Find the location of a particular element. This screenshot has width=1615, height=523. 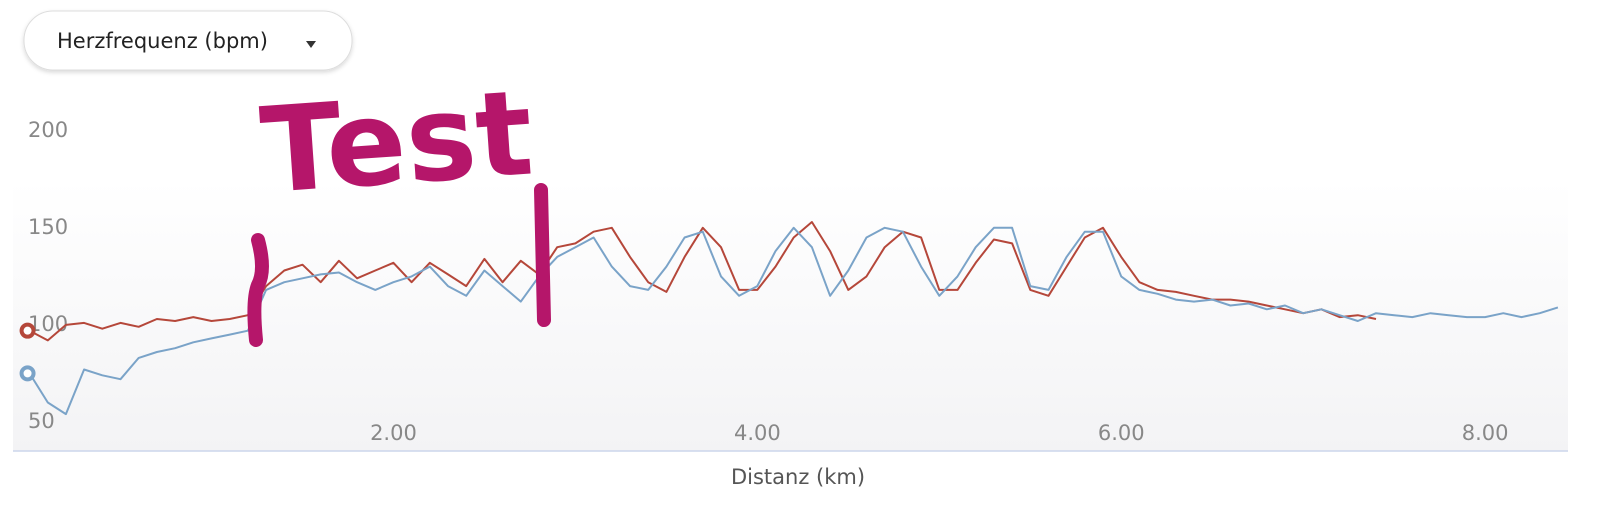

x-tick-label: 8.00 is located at coordinates (1485, 433).